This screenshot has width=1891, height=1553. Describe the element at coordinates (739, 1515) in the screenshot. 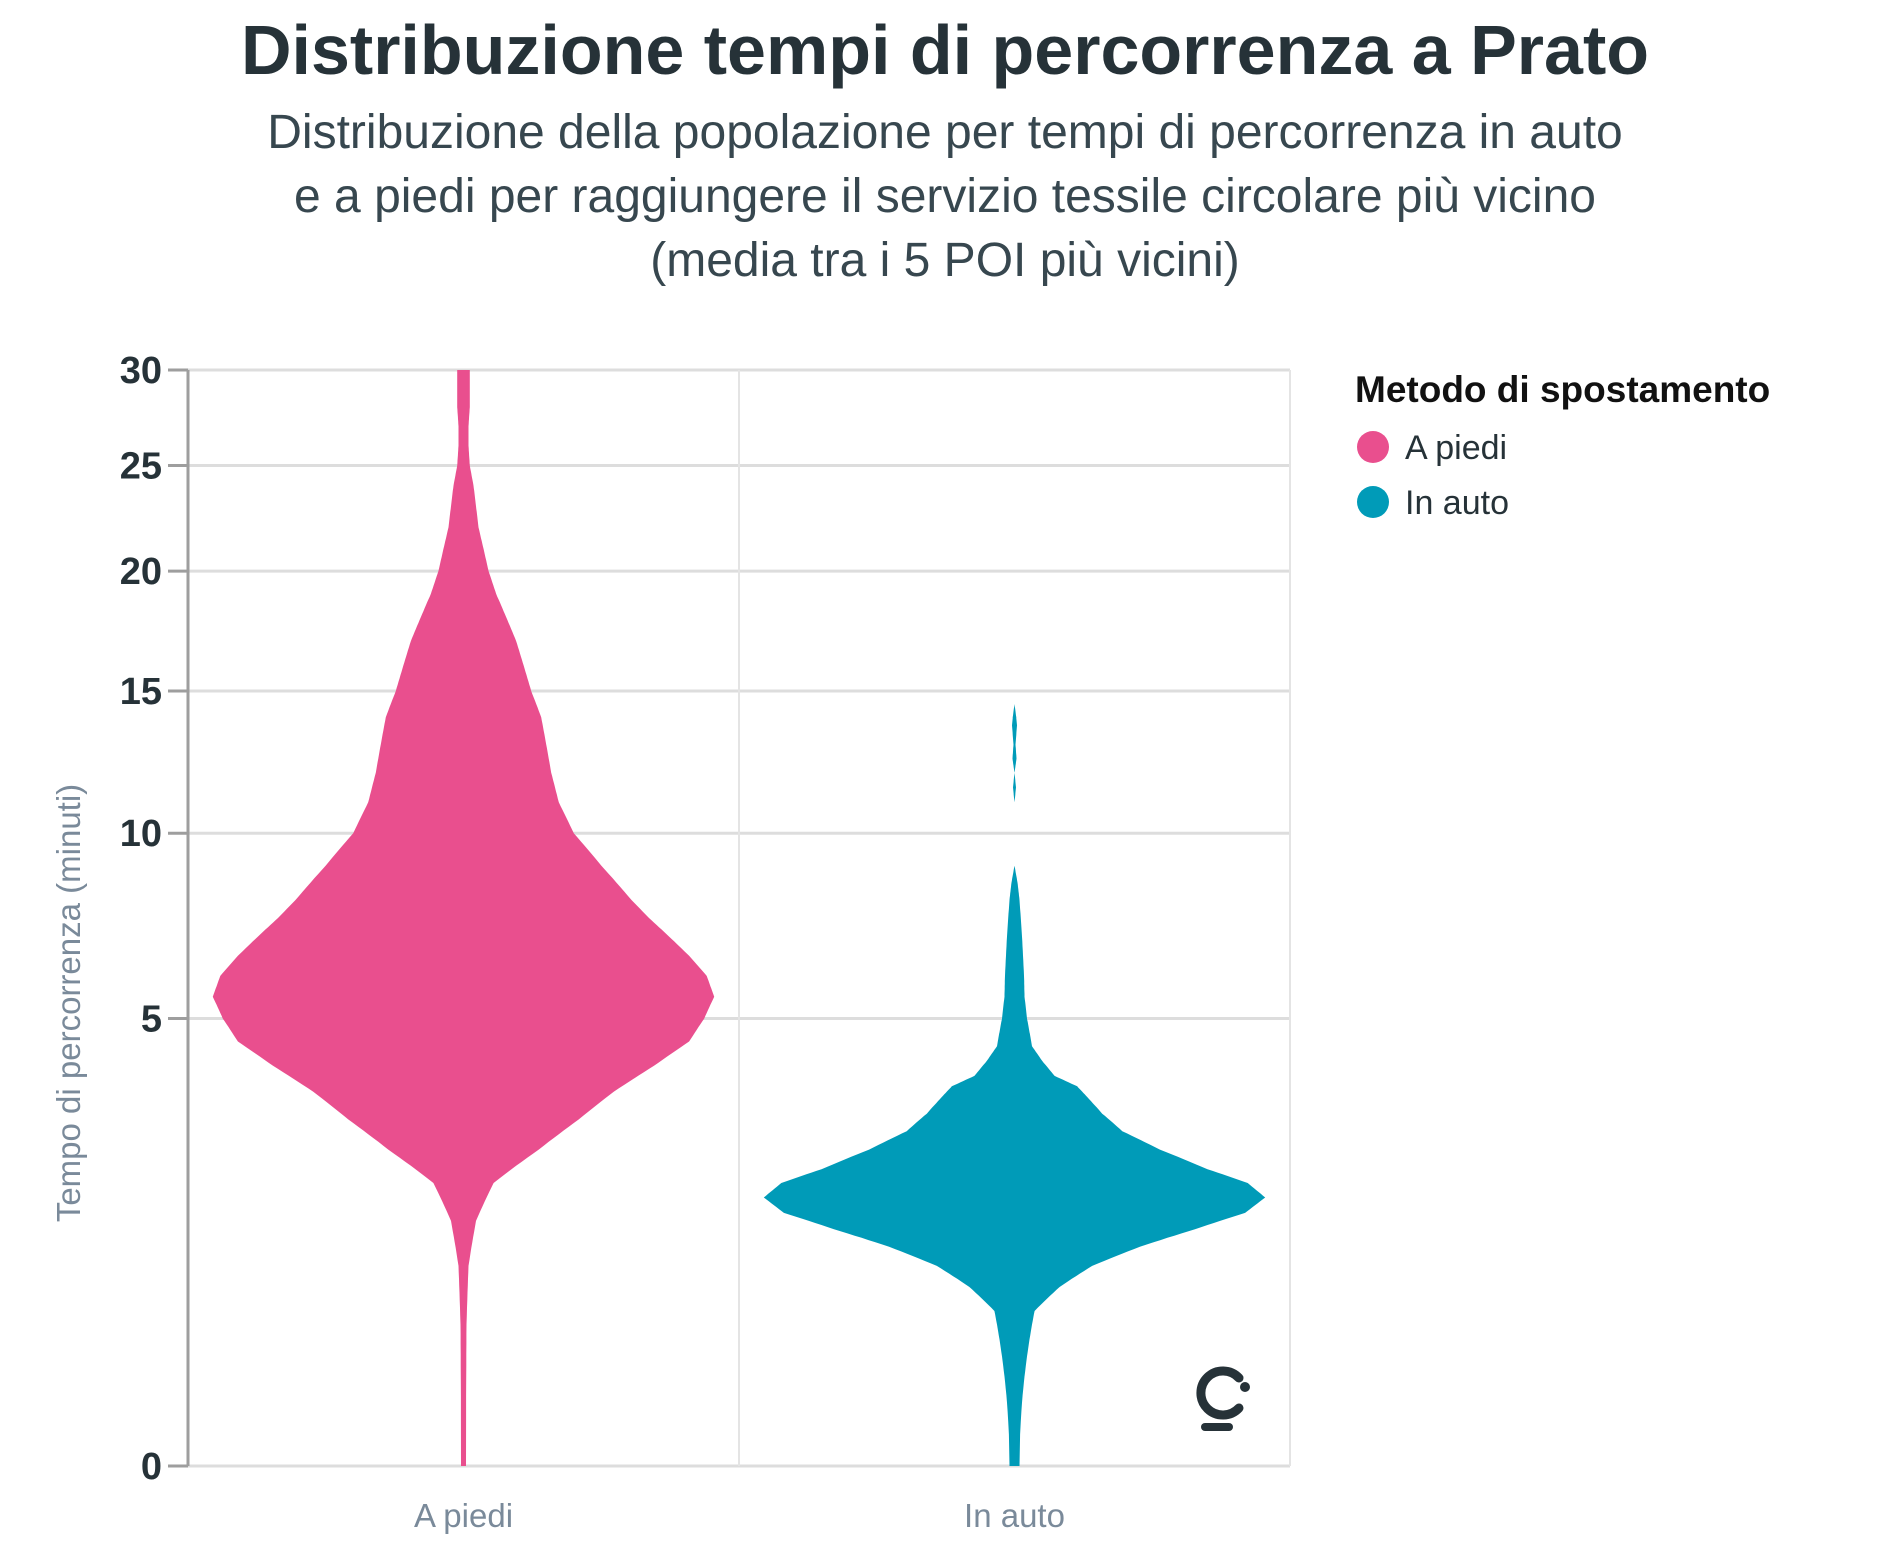

I see `x-axis: A piedi In auto` at that location.